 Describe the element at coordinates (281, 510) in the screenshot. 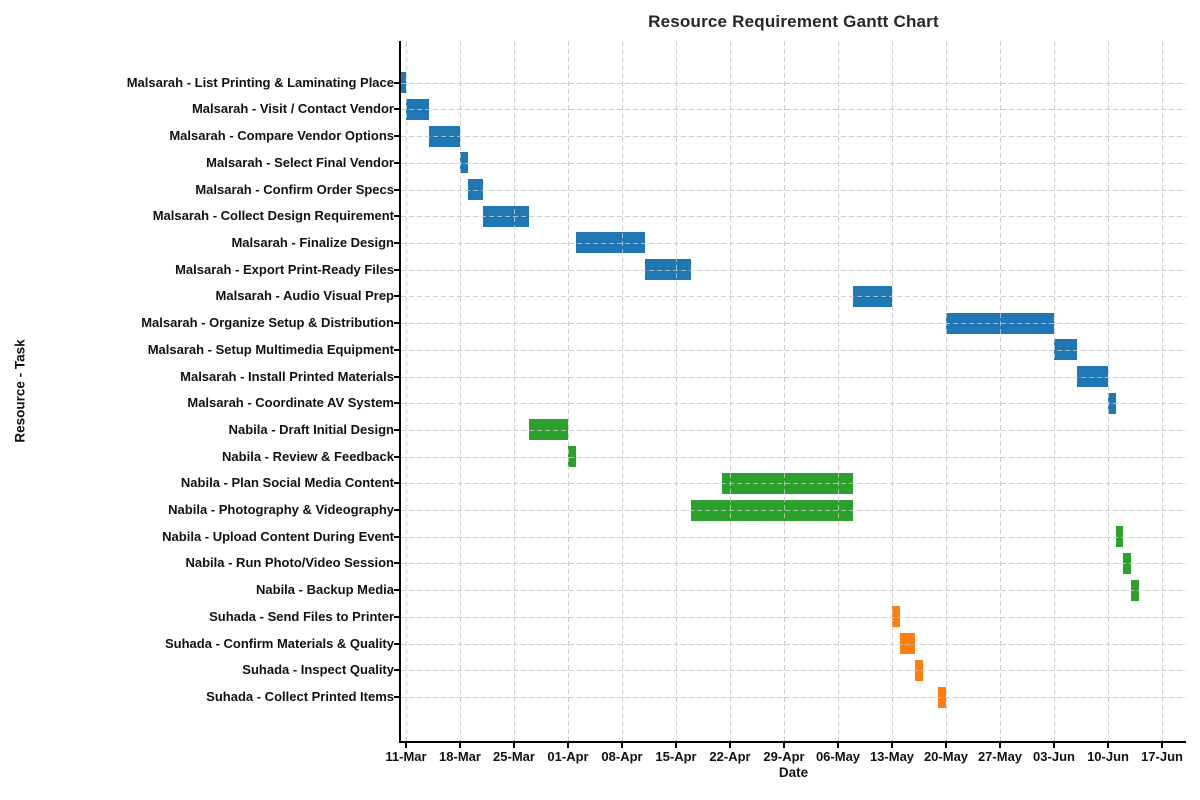

I see `y-tick-label: Nabila - Photography & Videography` at that location.